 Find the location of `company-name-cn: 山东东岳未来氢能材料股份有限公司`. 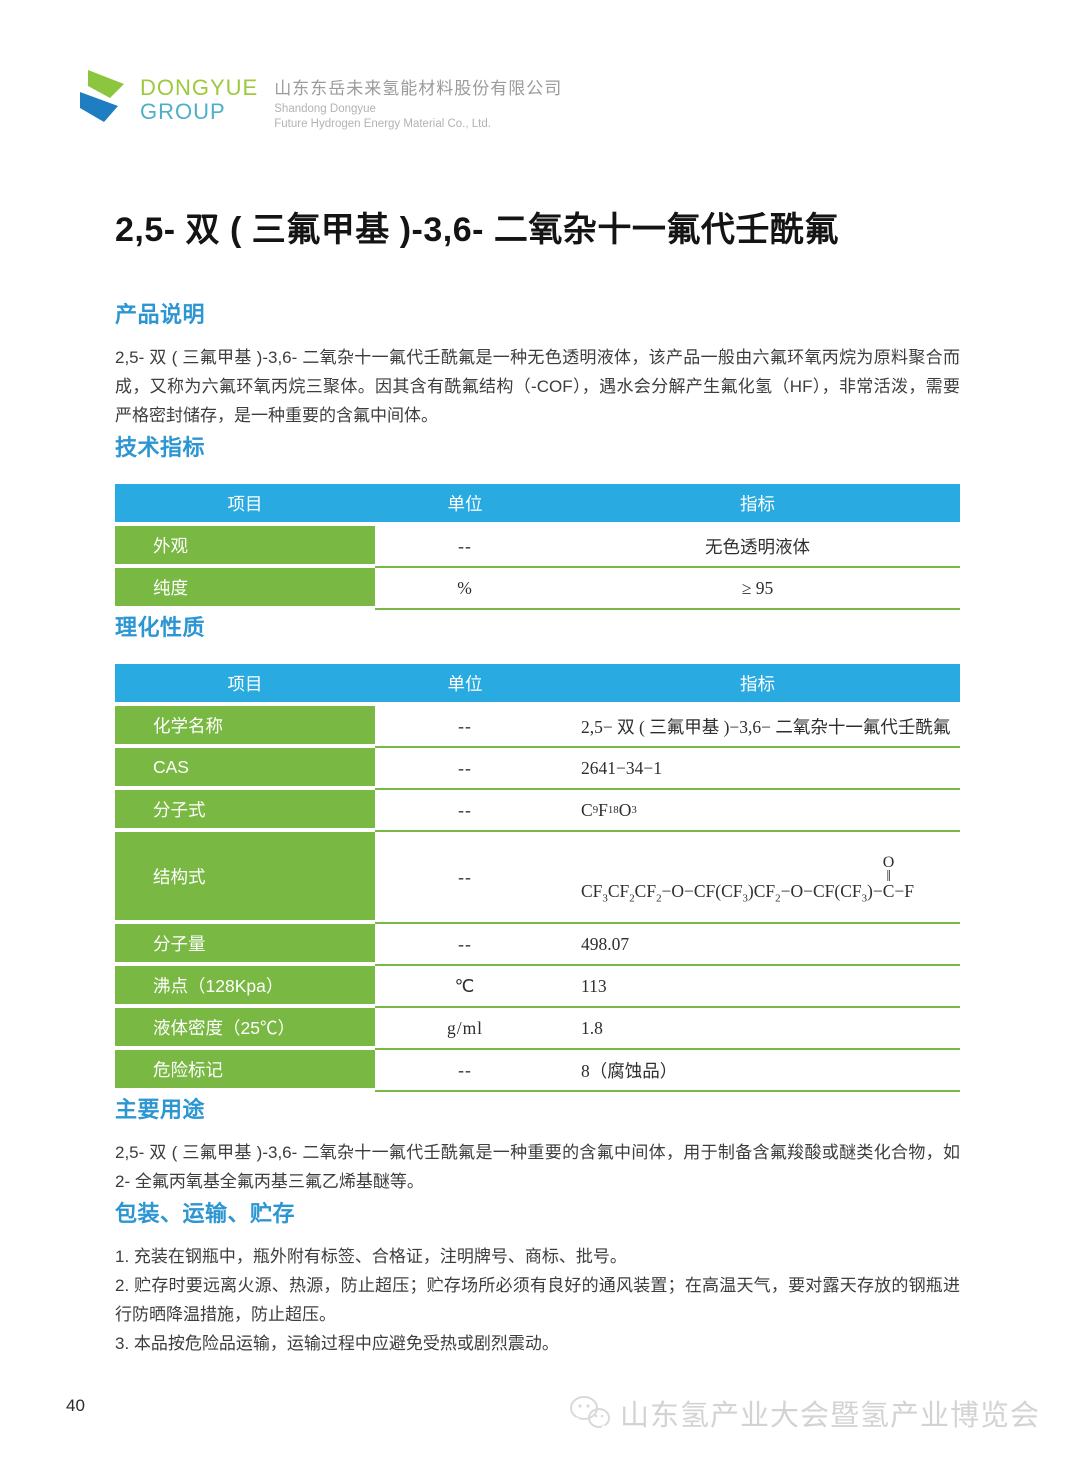

company-name-cn: 山东东岳未来氢能材料股份有限公司 is located at coordinates (418, 88).